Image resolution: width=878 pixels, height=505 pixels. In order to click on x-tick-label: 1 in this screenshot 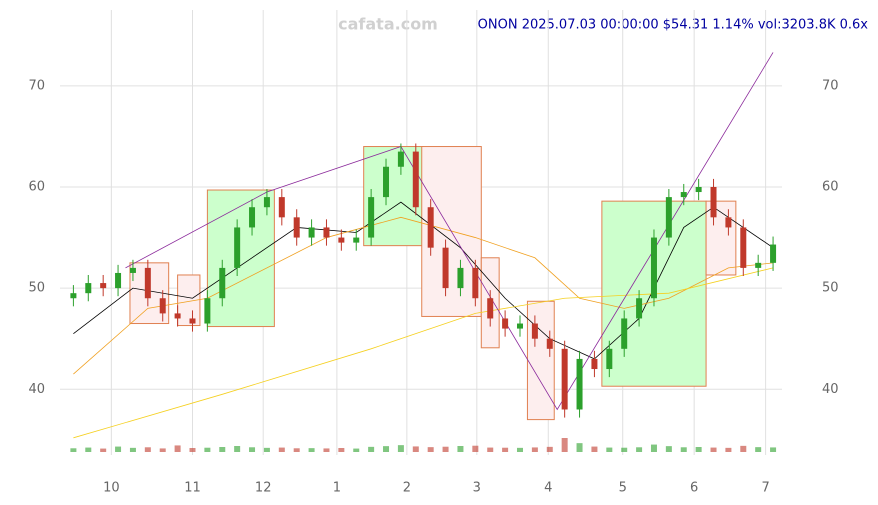, I will do `click(337, 488)`.